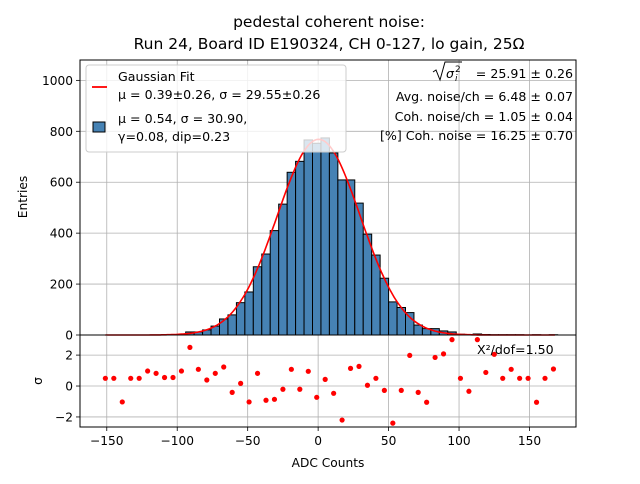 Image resolution: width=640 pixels, height=484 pixels. I want to click on histogram-y-tick-label: 600, so click(61, 183).